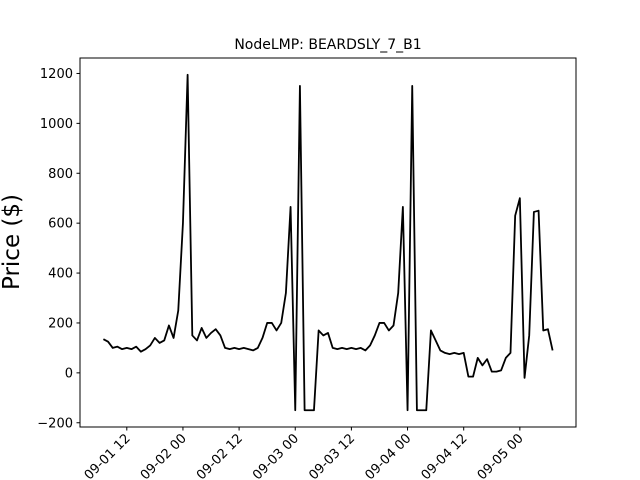  What do you see at coordinates (445, 455) in the screenshot?
I see `x-tick-label: 09-04 12` at bounding box center [445, 455].